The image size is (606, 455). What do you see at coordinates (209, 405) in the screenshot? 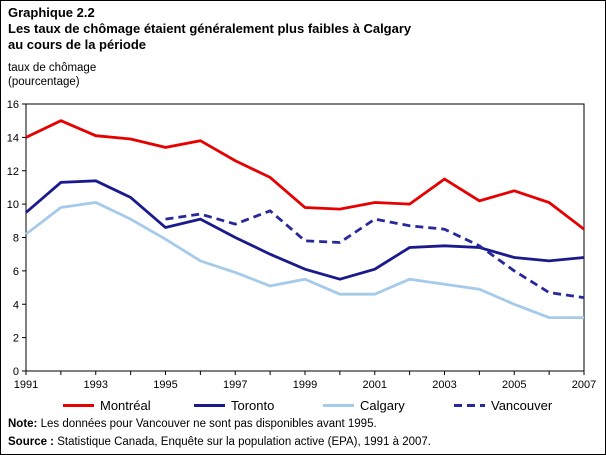
I see `toronto-line-swatch` at bounding box center [209, 405].